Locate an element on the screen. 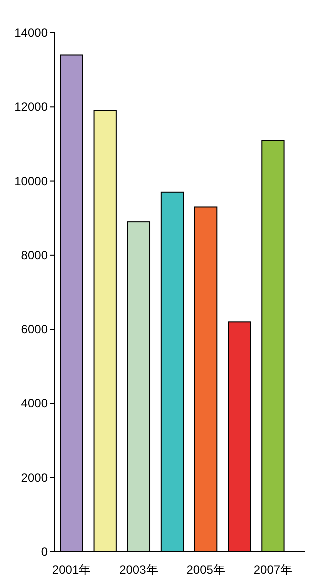  x-tick-label: 2003年 is located at coordinates (139, 570).